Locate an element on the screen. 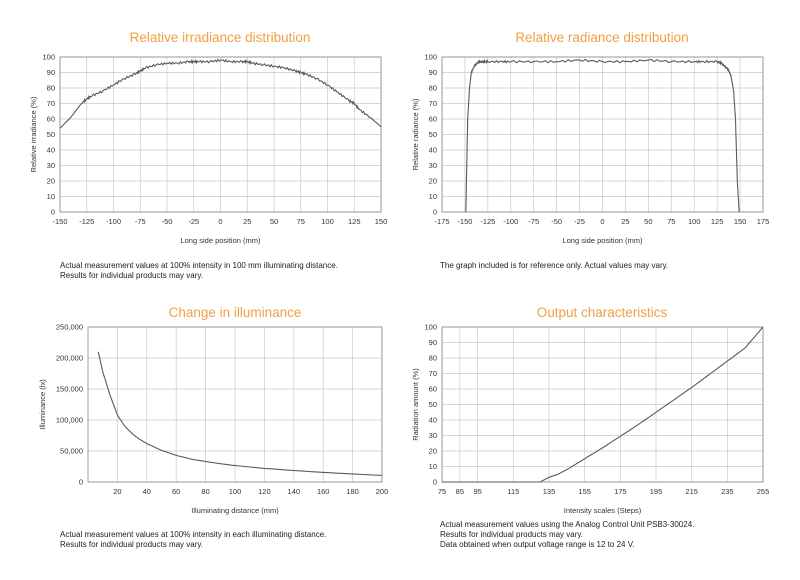 This screenshot has width=800, height=580. x-tick-label: 140 is located at coordinates (294, 491).